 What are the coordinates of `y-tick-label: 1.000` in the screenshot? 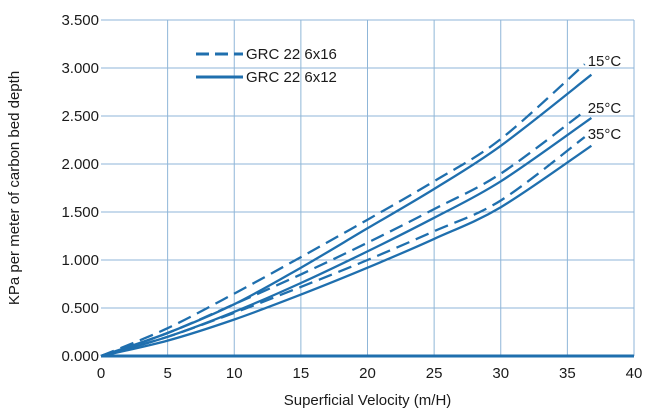 It's located at (80, 260).